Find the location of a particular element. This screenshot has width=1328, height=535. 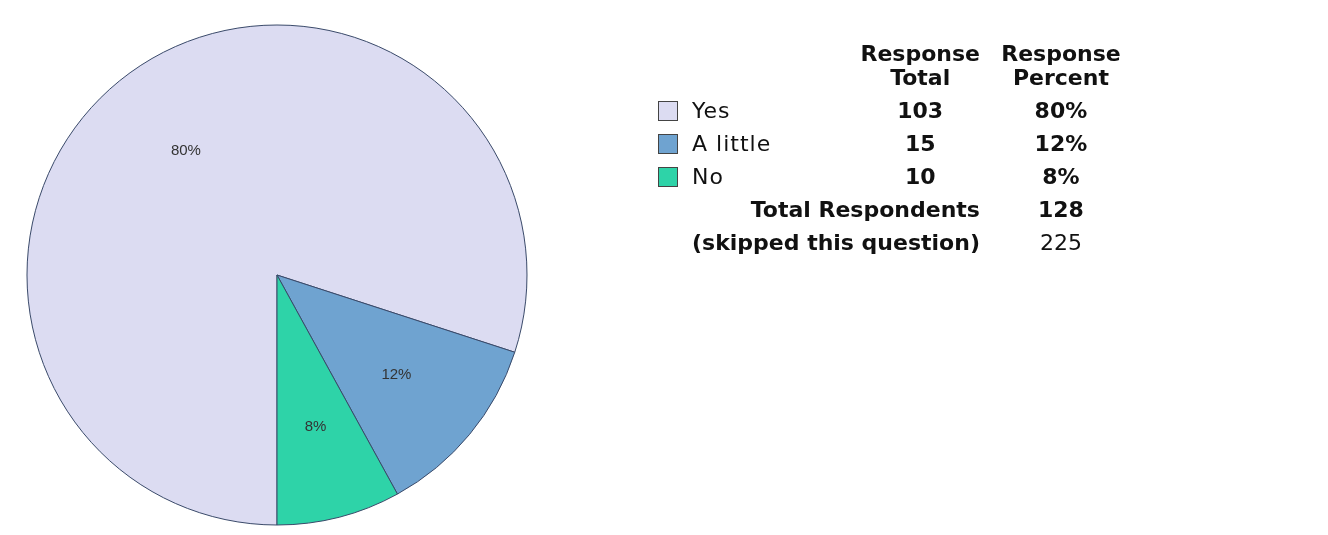

text: Response Total is located at coordinates (920, 66).